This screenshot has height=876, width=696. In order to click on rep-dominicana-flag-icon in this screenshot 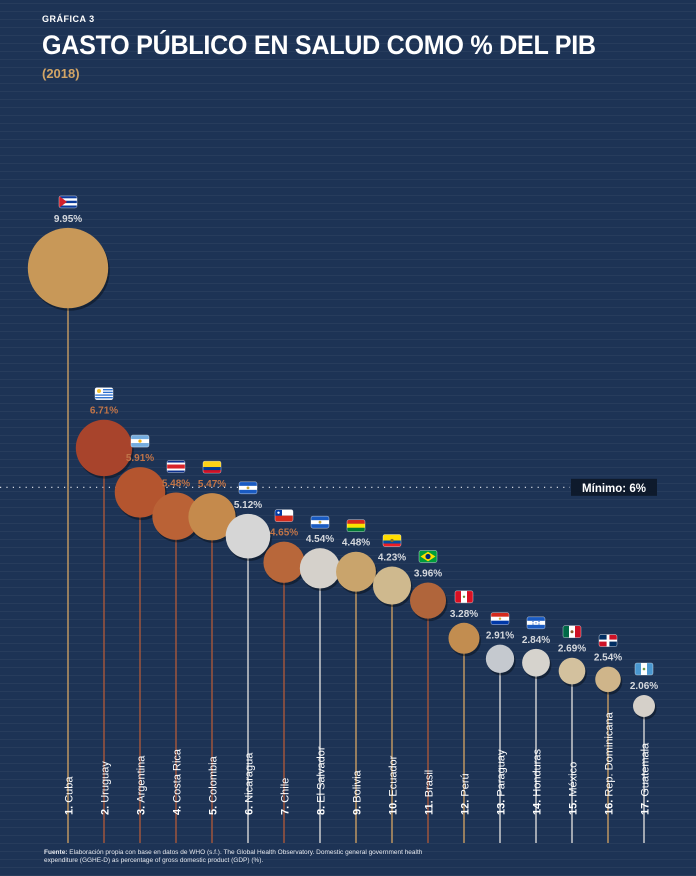, I will do `click(608, 640)`.